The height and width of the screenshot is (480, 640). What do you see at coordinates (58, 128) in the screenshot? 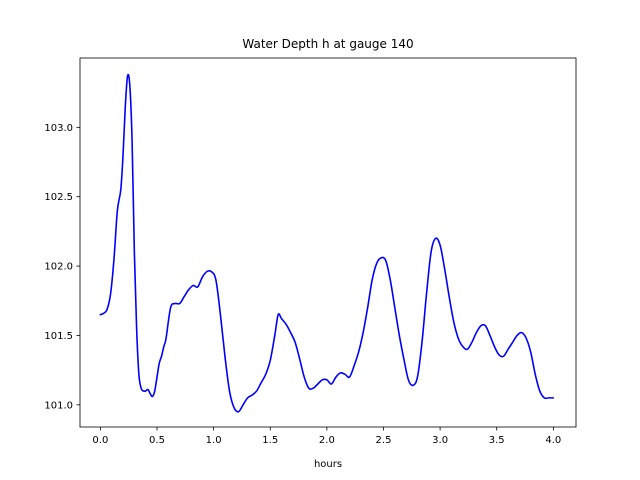
I see `y-tick-label: 103.0` at bounding box center [58, 128].